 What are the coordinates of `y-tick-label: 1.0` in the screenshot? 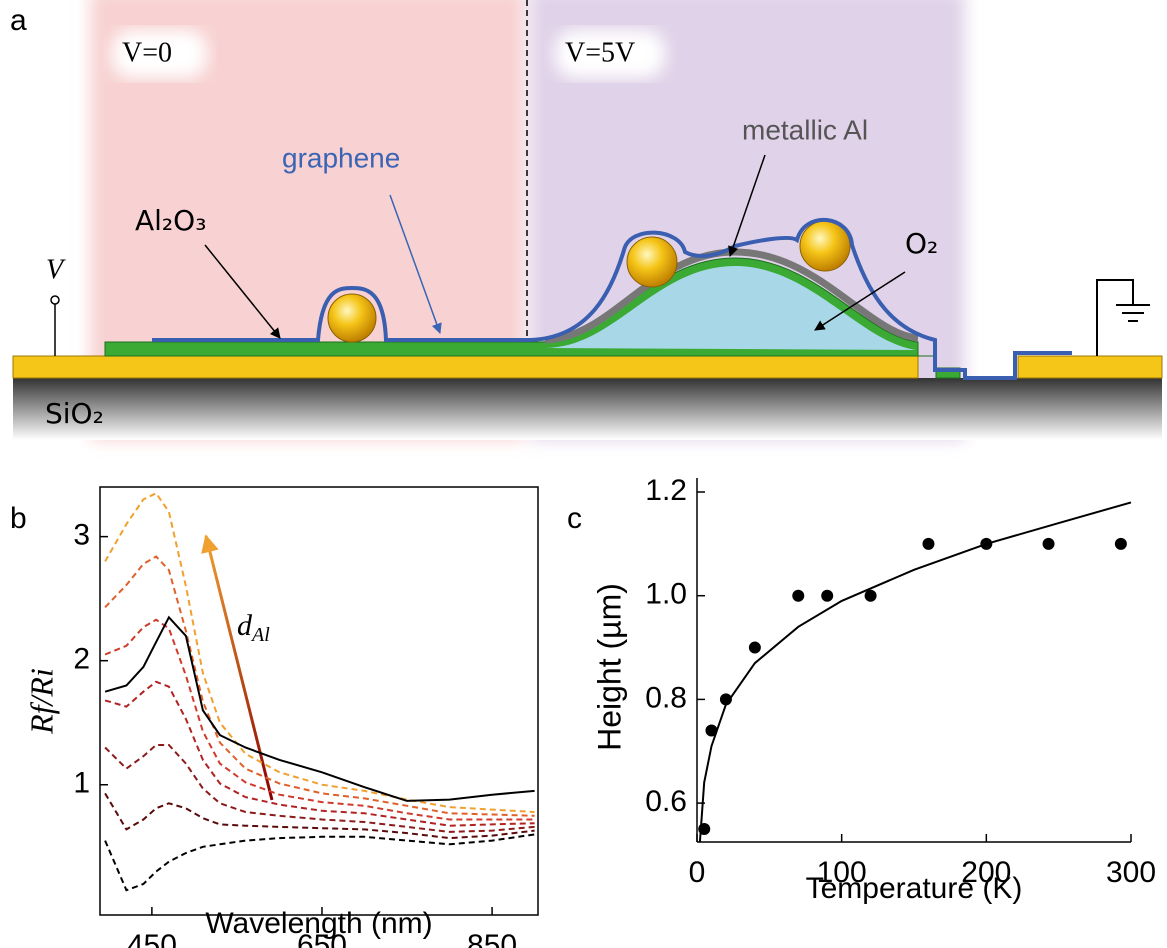 It's located at (666, 594).